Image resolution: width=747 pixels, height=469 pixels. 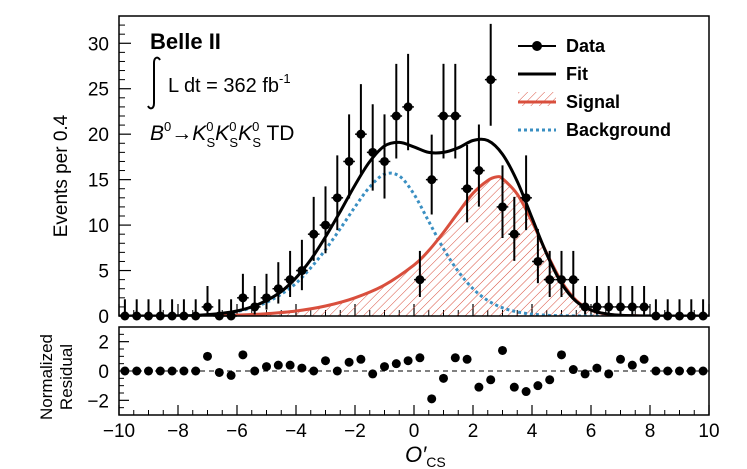 I want to click on legend-signal-hatch, so click(x=537, y=99).